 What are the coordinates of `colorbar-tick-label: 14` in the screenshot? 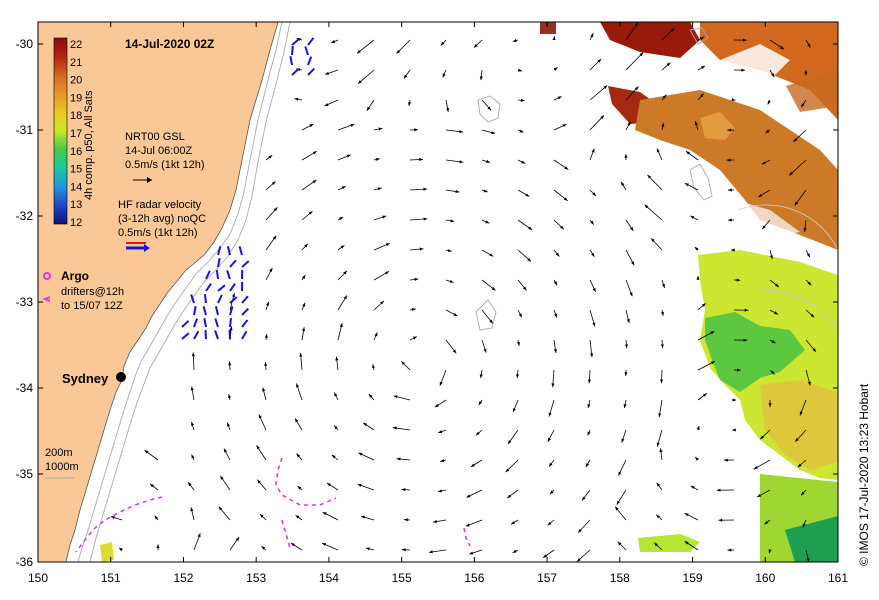 It's located at (76, 187).